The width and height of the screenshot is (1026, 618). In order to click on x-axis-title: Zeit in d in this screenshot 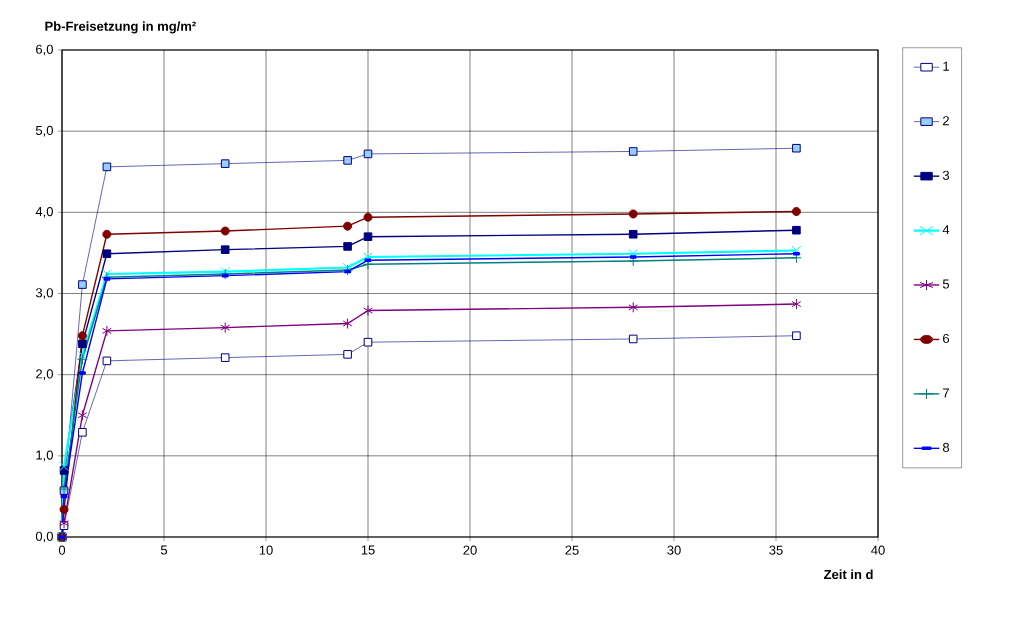, I will do `click(848, 574)`.